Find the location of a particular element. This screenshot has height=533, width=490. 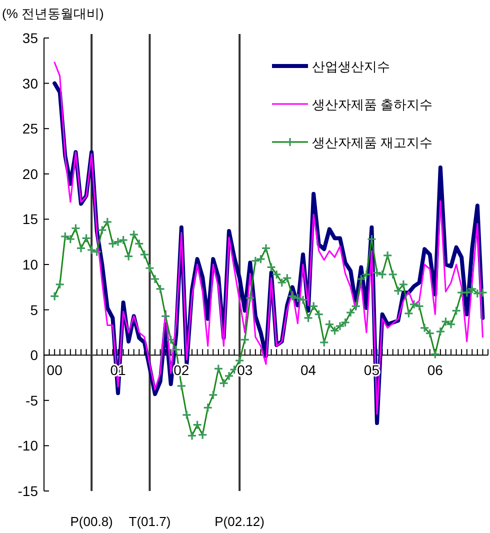

y-tick-label: 0 is located at coordinates (34, 355).